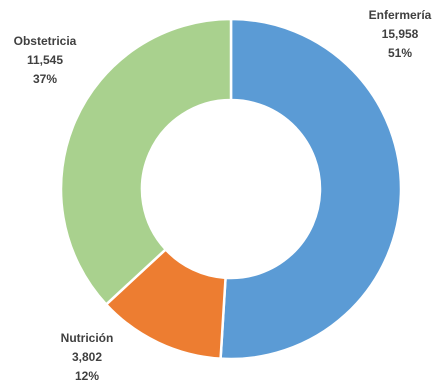  I want to click on percent-label: 51%, so click(398, 53).